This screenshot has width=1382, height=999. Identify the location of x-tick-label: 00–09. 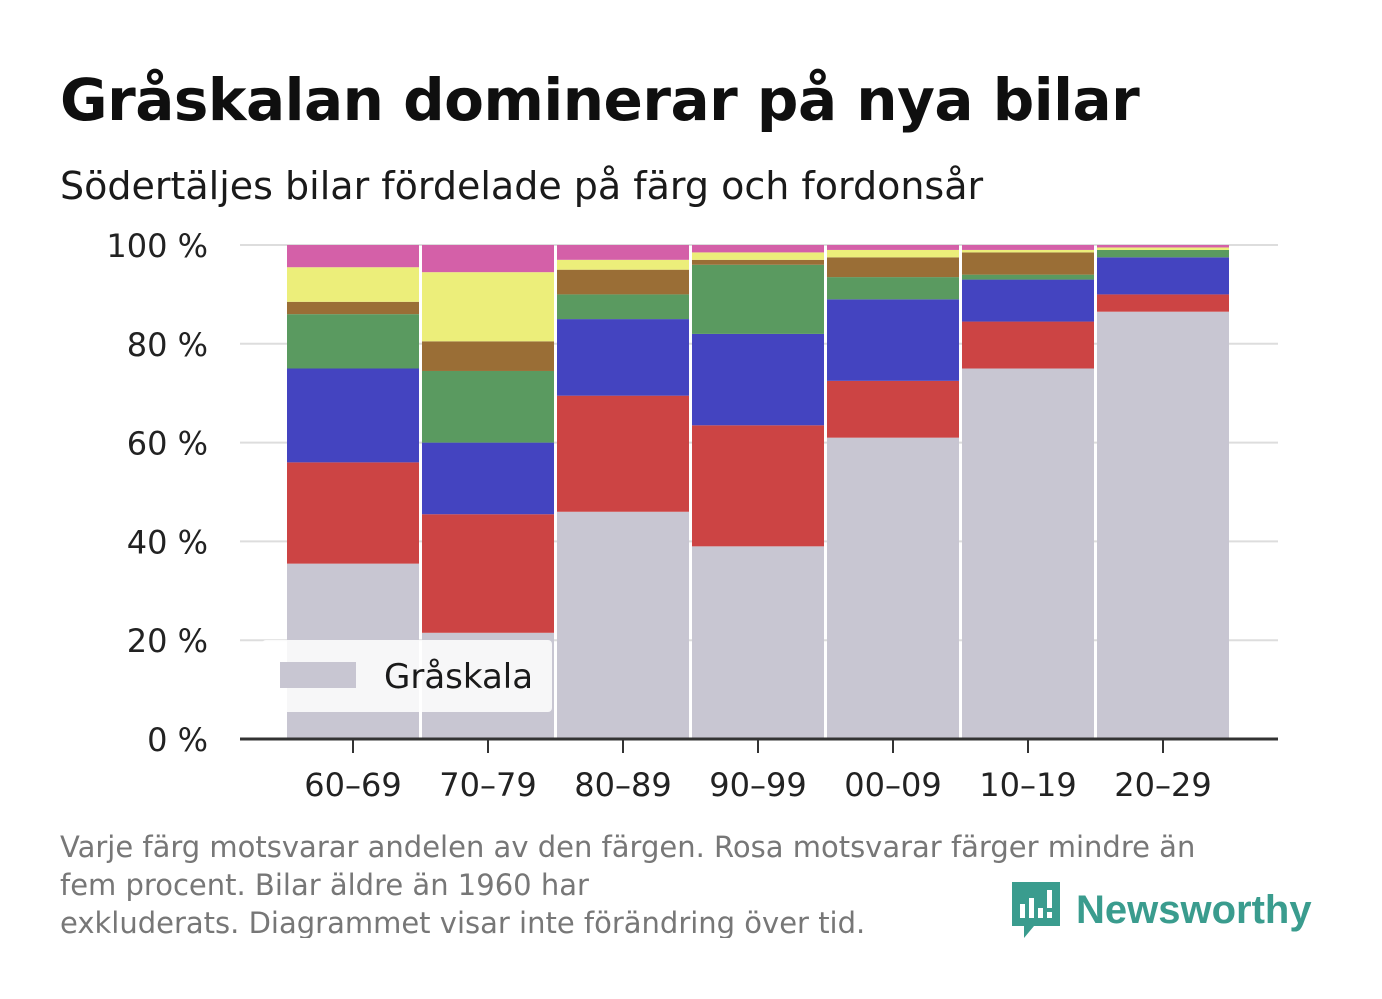
(892, 785).